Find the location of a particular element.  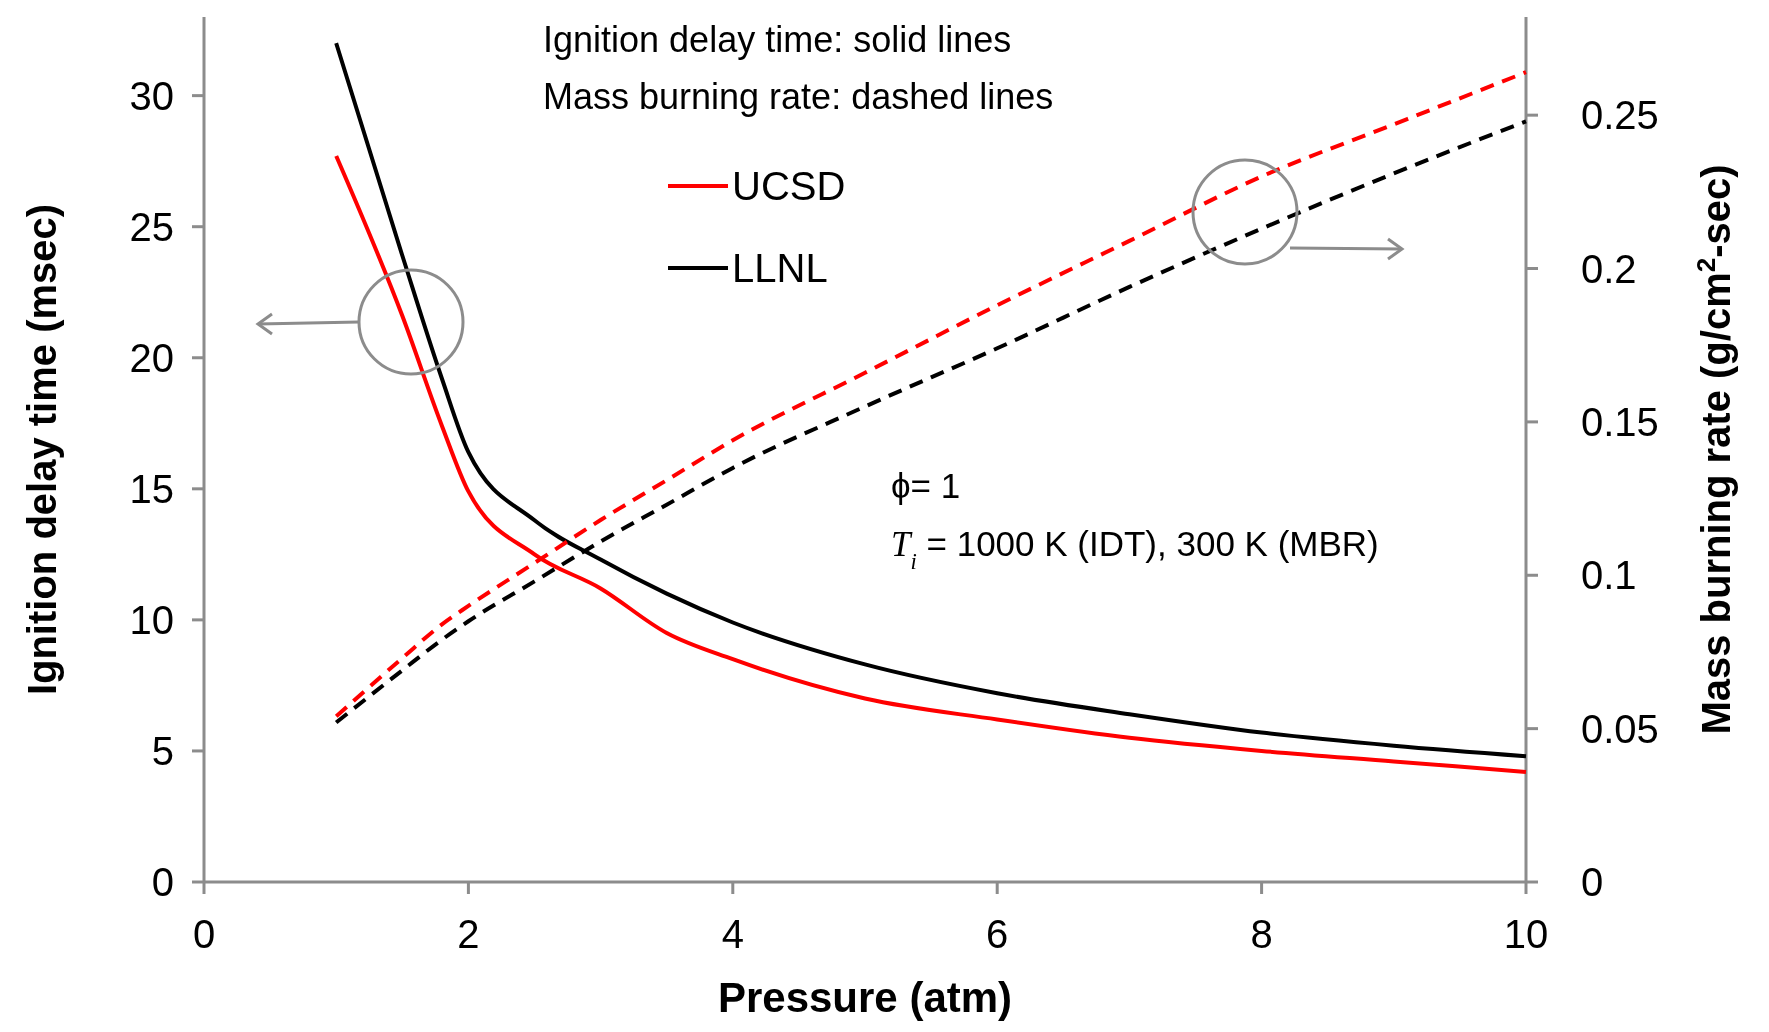

y2-tick-label: 0.25 is located at coordinates (1620, 115).